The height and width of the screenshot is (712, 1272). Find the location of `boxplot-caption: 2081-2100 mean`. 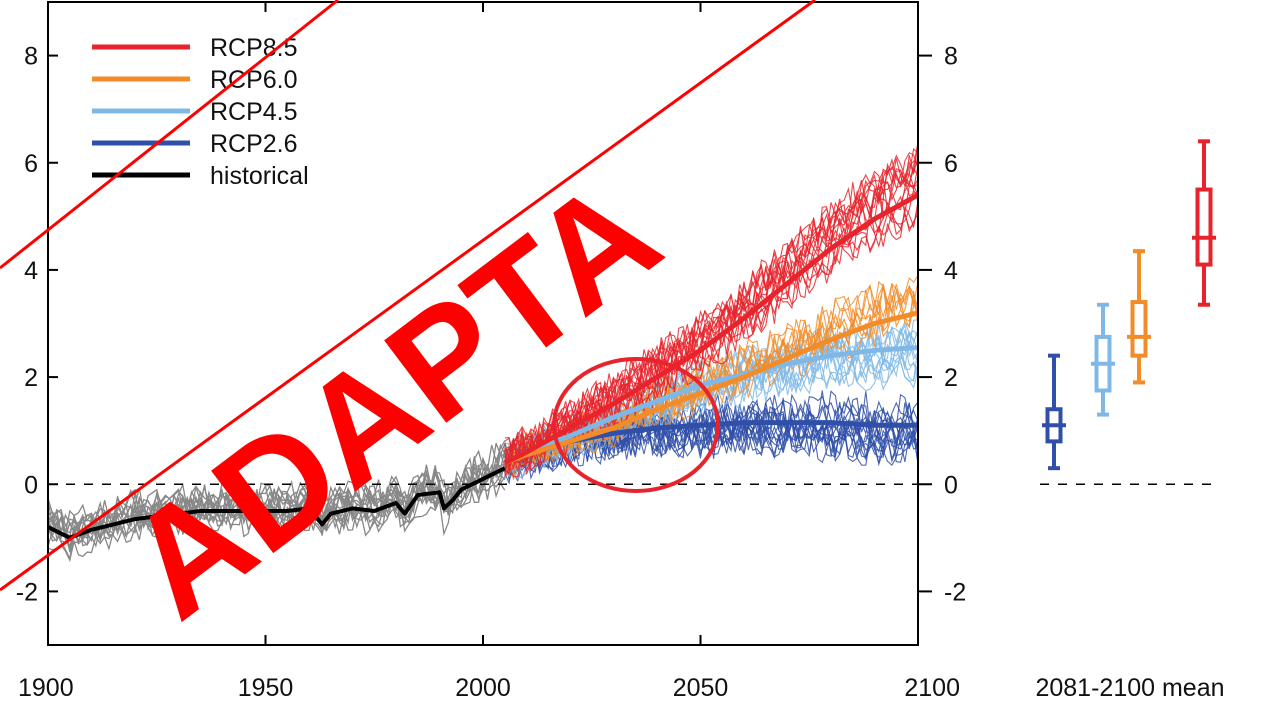

boxplot-caption: 2081-2100 mean is located at coordinates (1129, 688).